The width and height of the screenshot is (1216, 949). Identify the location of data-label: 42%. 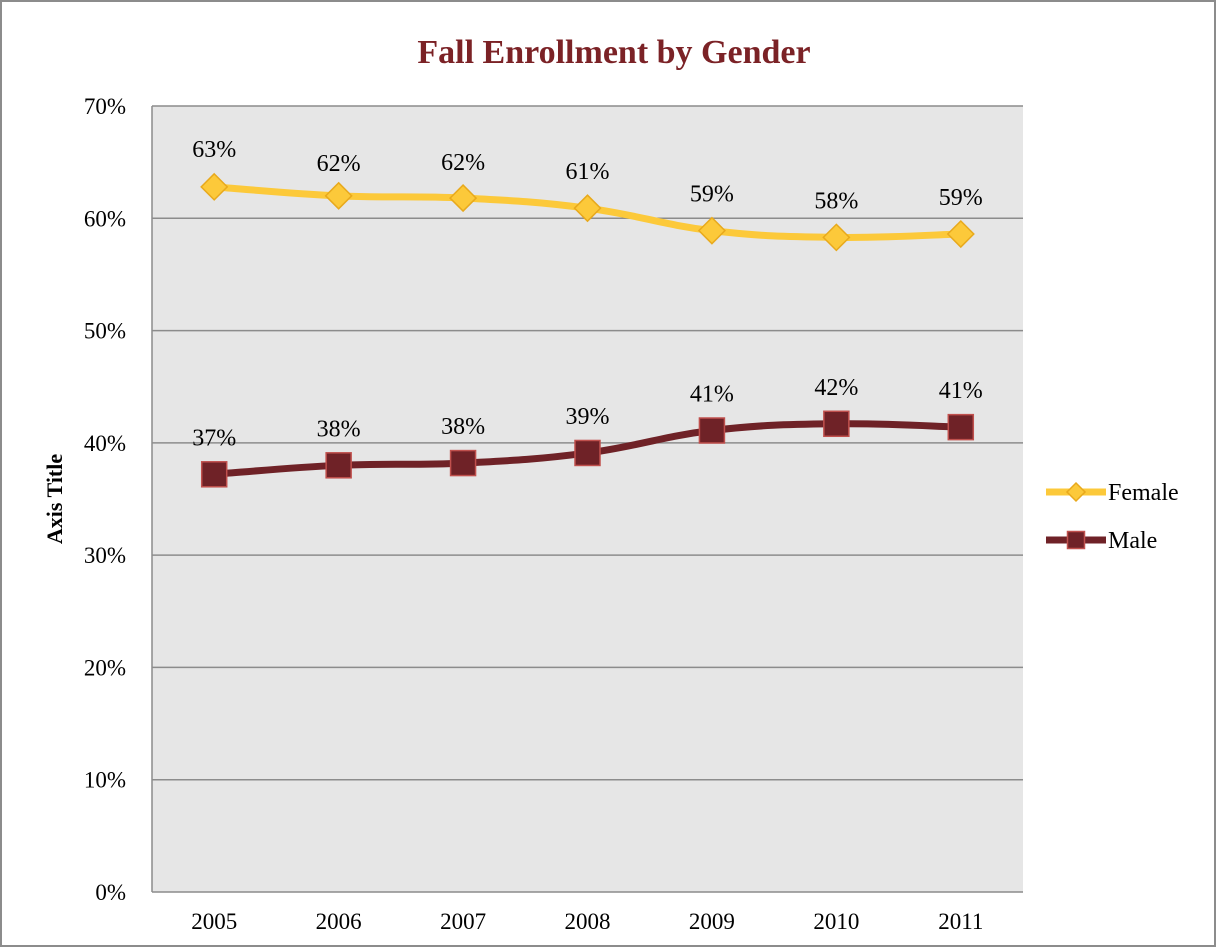
(836, 388).